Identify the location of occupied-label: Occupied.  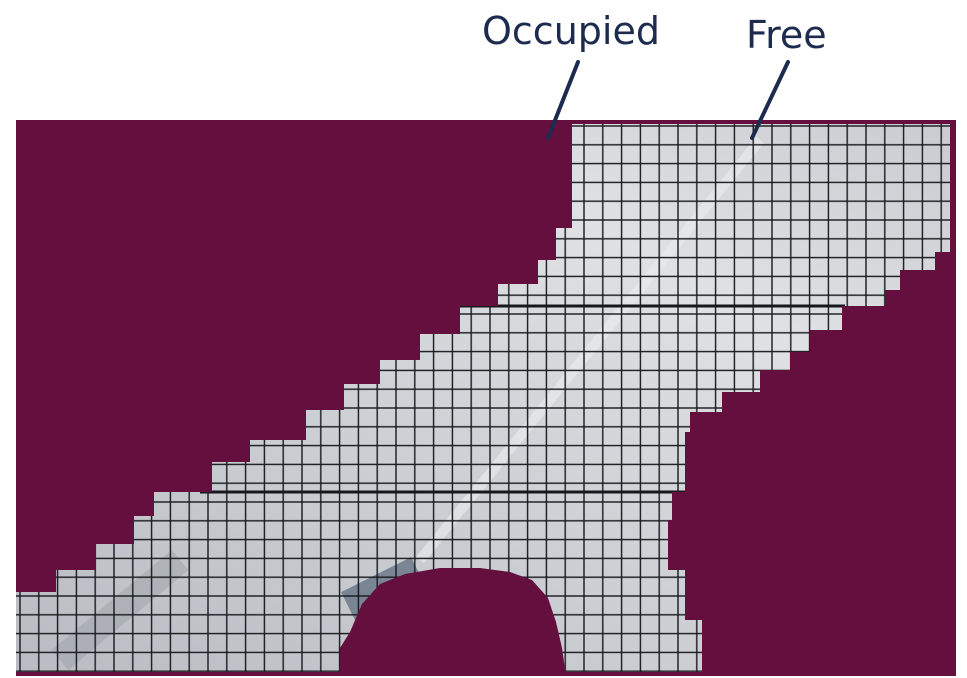
(571, 31).